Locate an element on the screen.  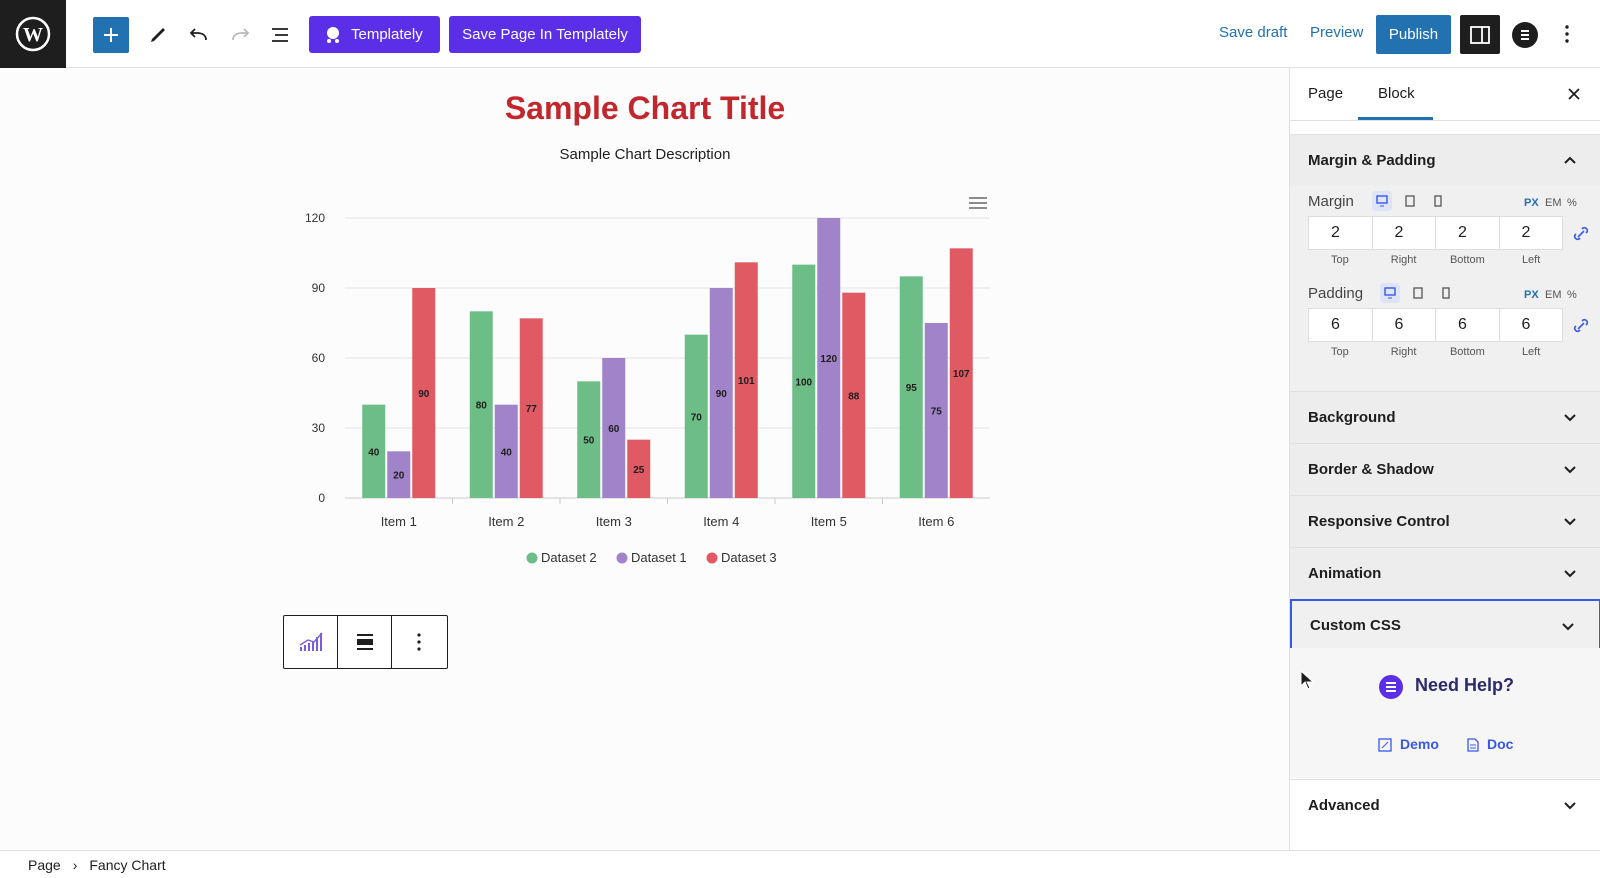
data-label: 107 is located at coordinates (961, 374).